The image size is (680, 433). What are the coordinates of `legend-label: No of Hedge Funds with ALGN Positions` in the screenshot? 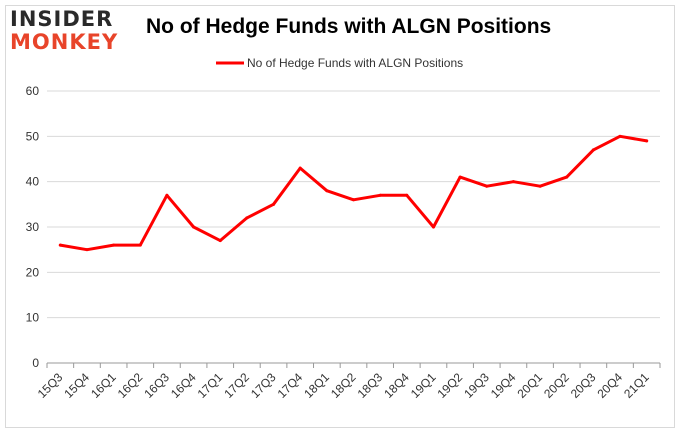 It's located at (355, 63).